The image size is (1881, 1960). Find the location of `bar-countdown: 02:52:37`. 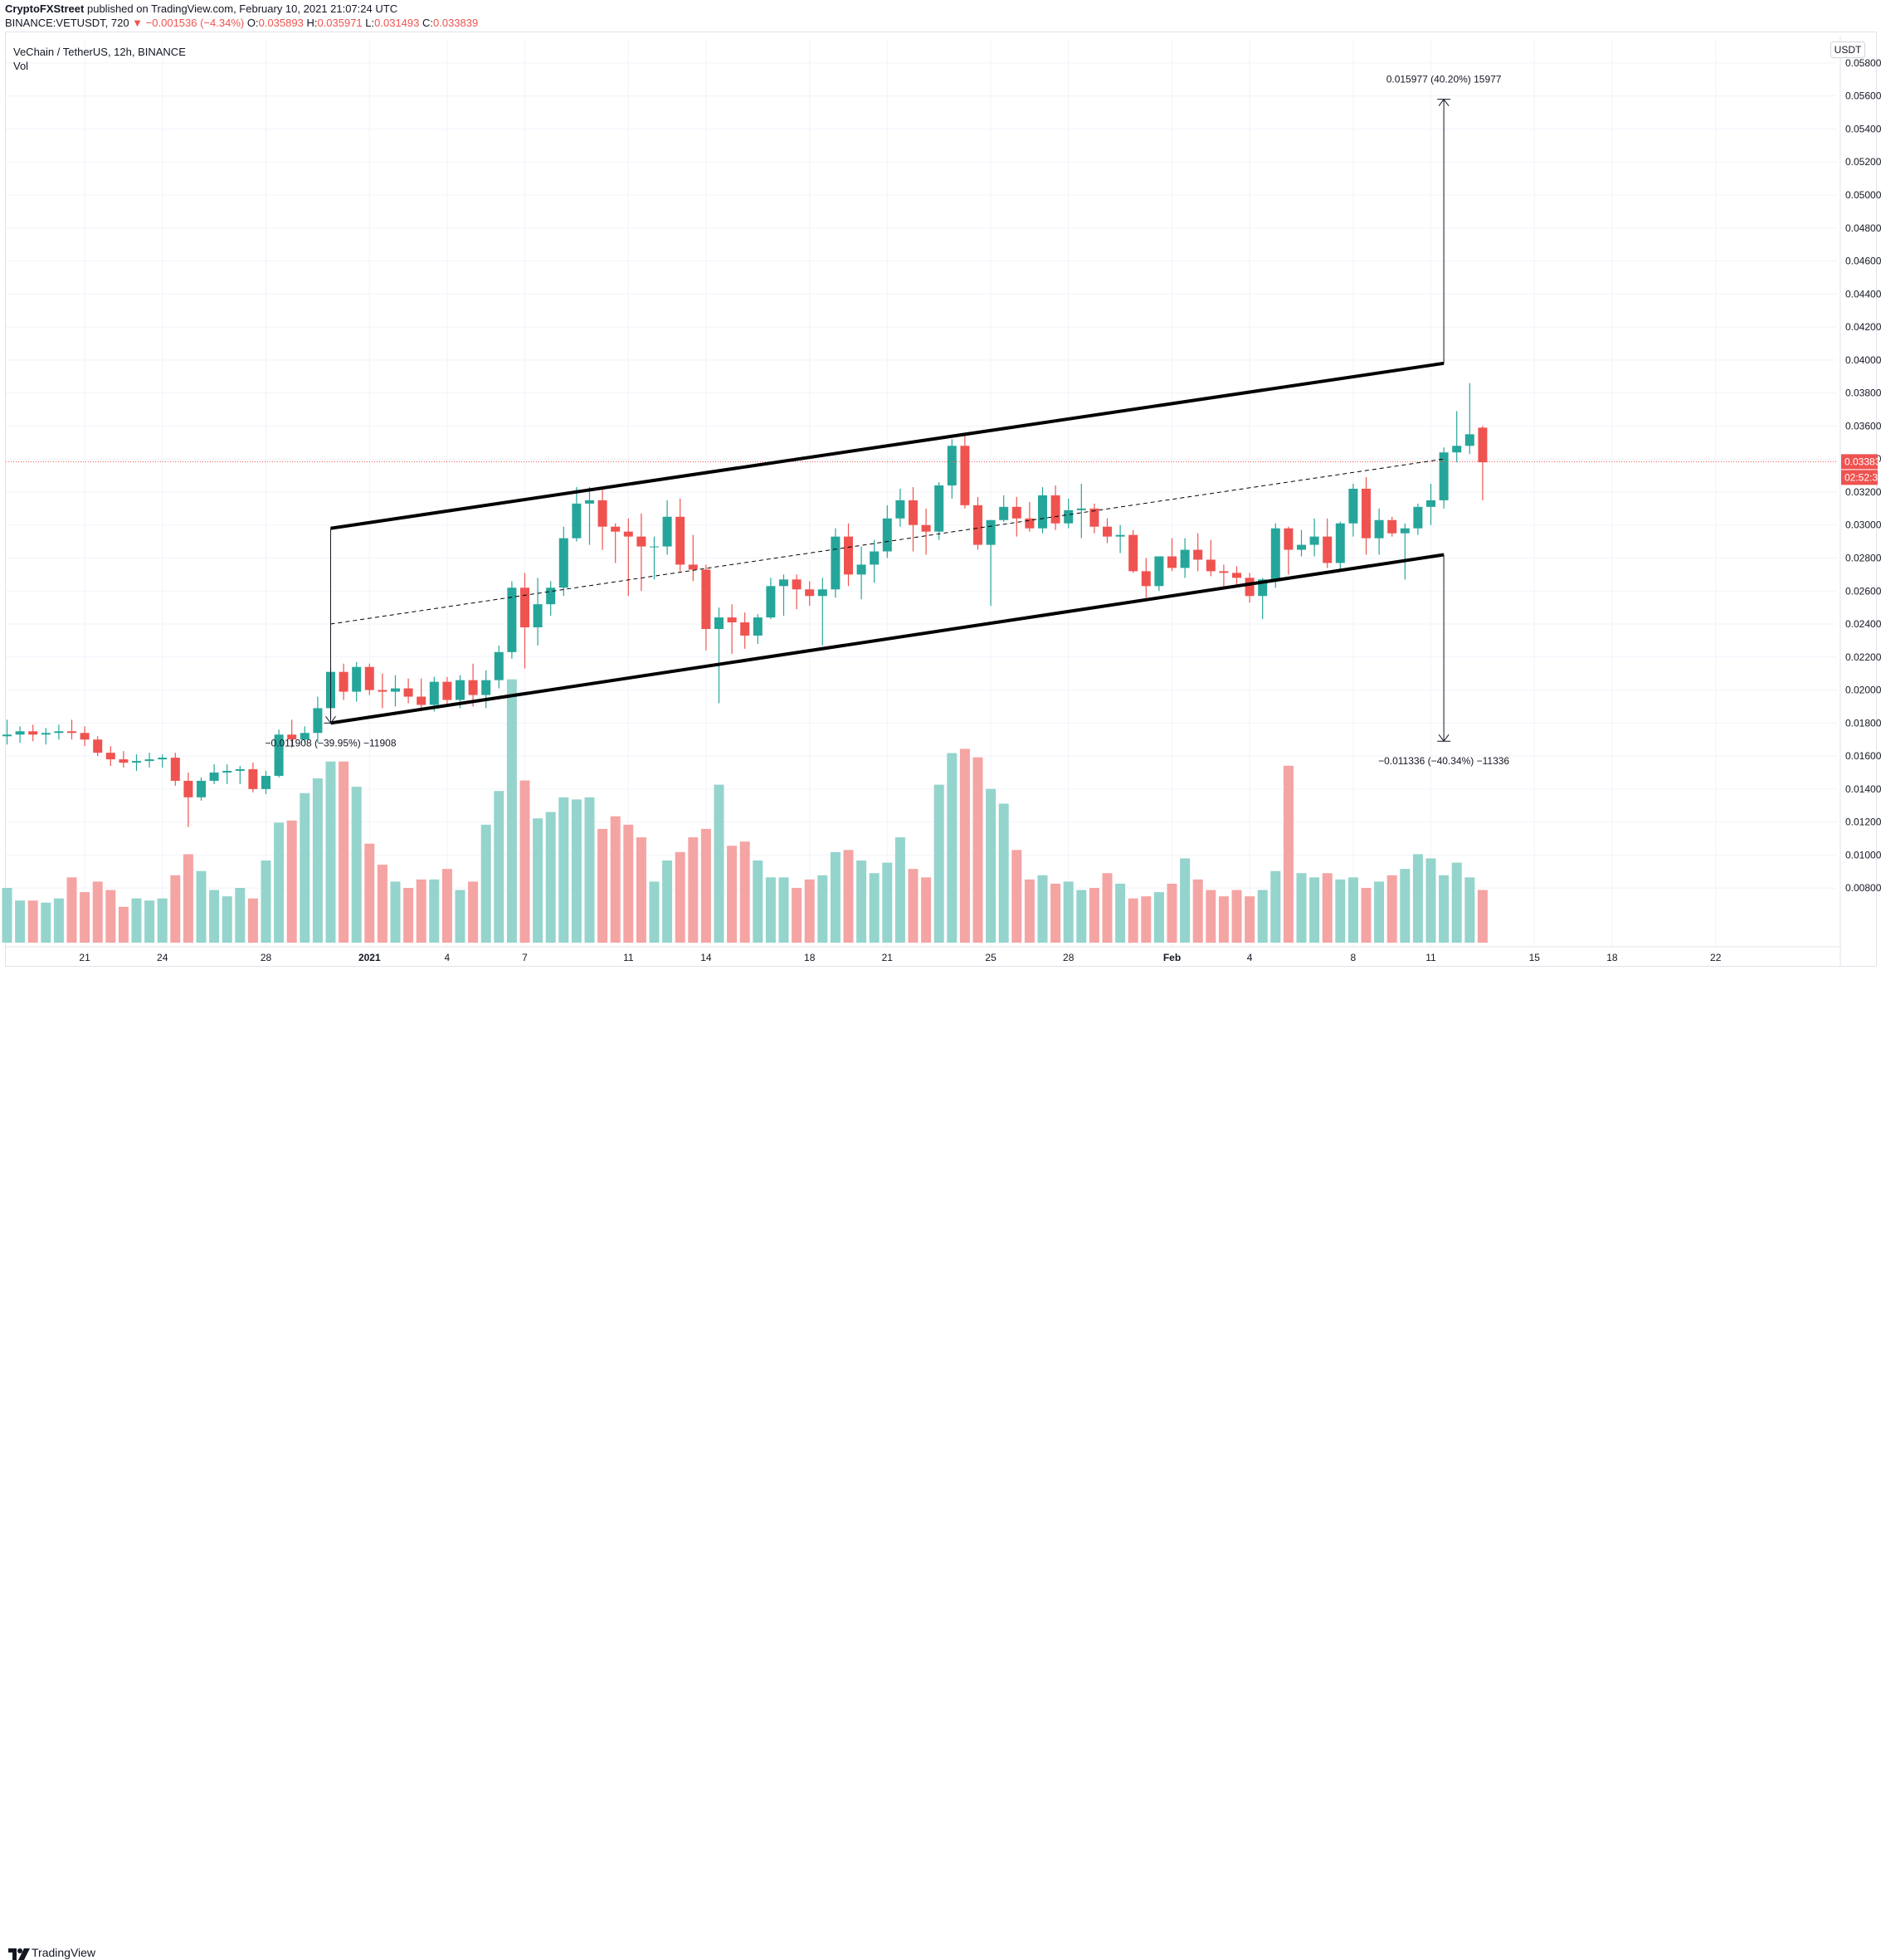

bar-countdown: 02:52:37 is located at coordinates (1863, 477).